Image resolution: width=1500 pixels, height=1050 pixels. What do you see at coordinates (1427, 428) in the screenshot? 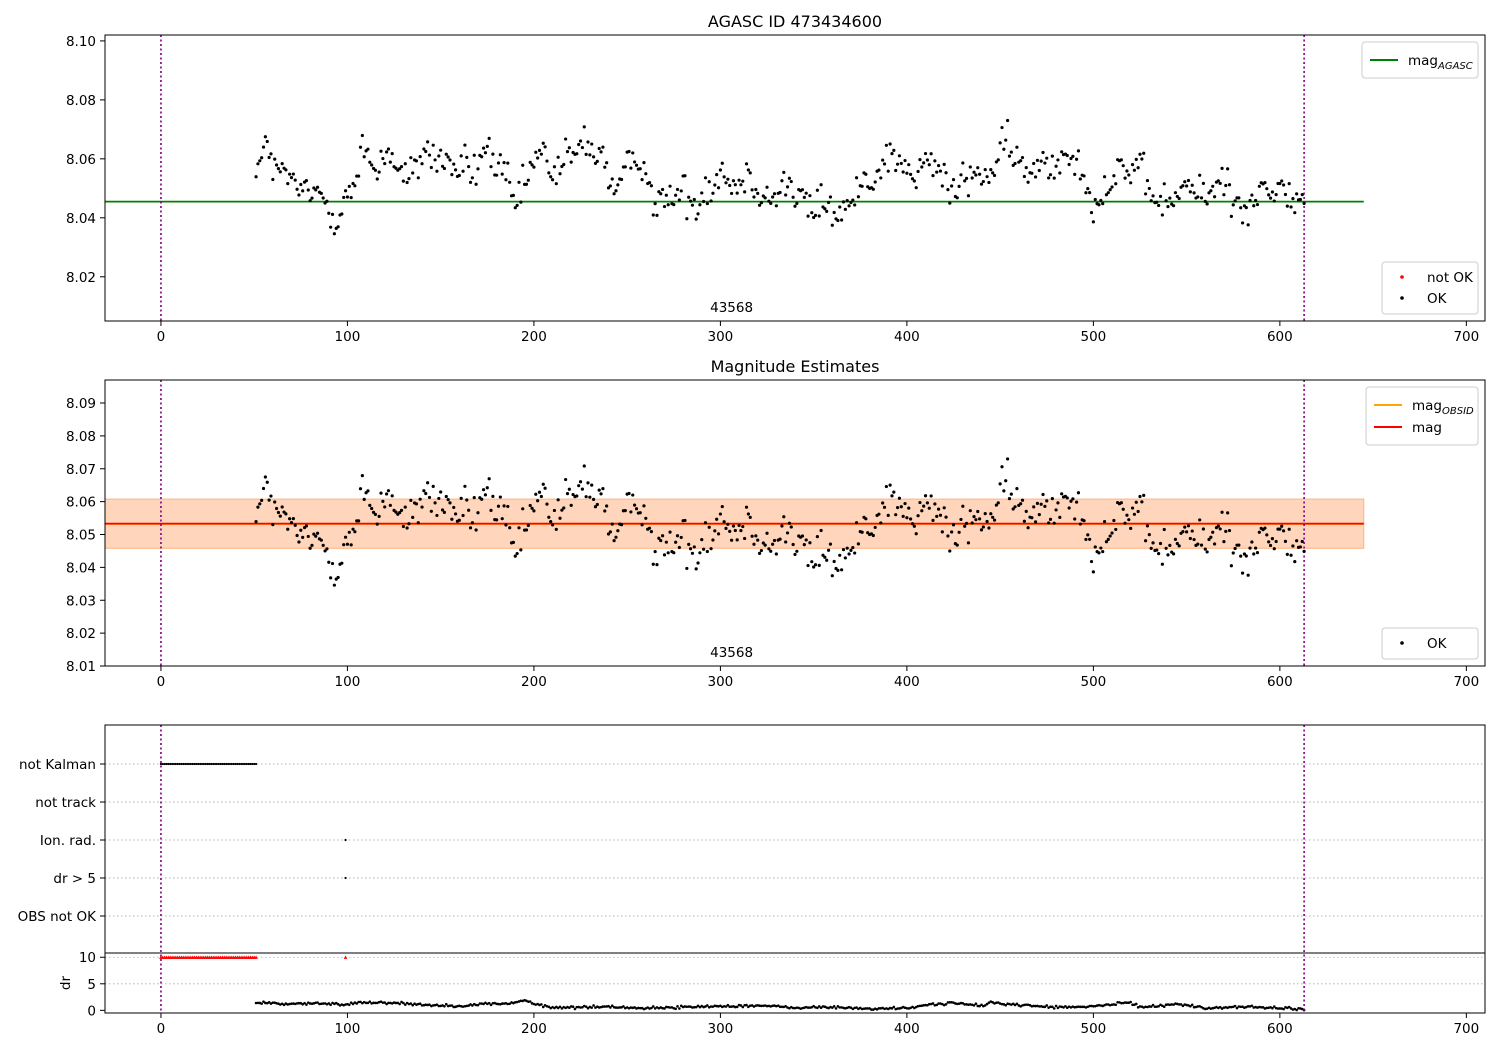
I see `legend-label: mag` at bounding box center [1427, 428].